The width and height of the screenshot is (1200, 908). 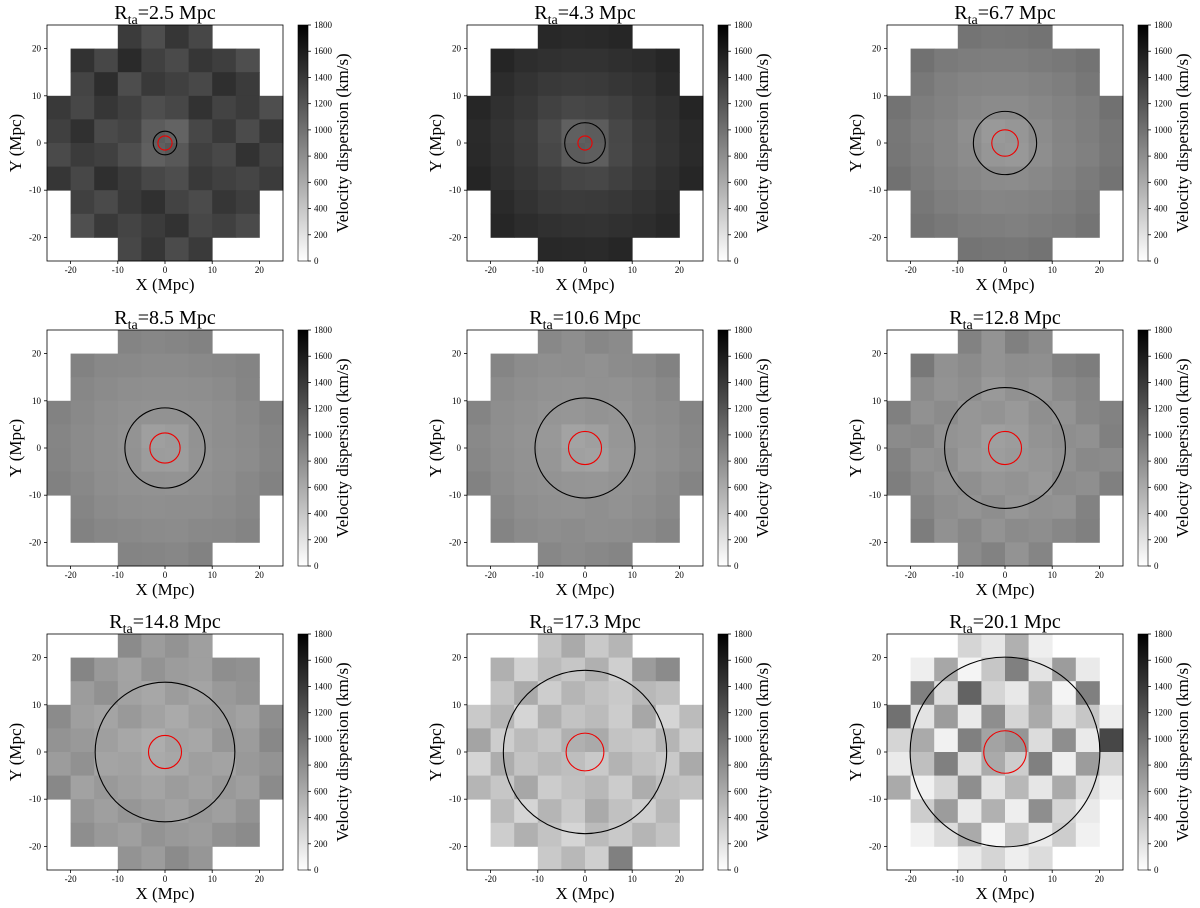 What do you see at coordinates (118, 575) in the screenshot?
I see `x-tick-label: -10` at bounding box center [118, 575].